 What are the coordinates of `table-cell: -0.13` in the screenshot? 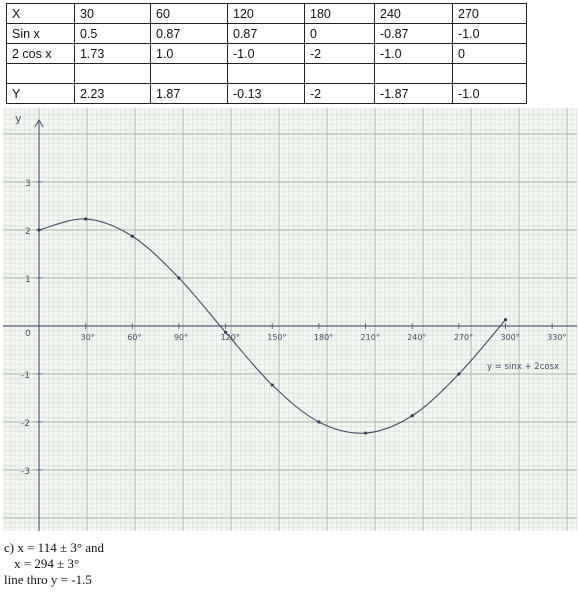 It's located at (266, 93).